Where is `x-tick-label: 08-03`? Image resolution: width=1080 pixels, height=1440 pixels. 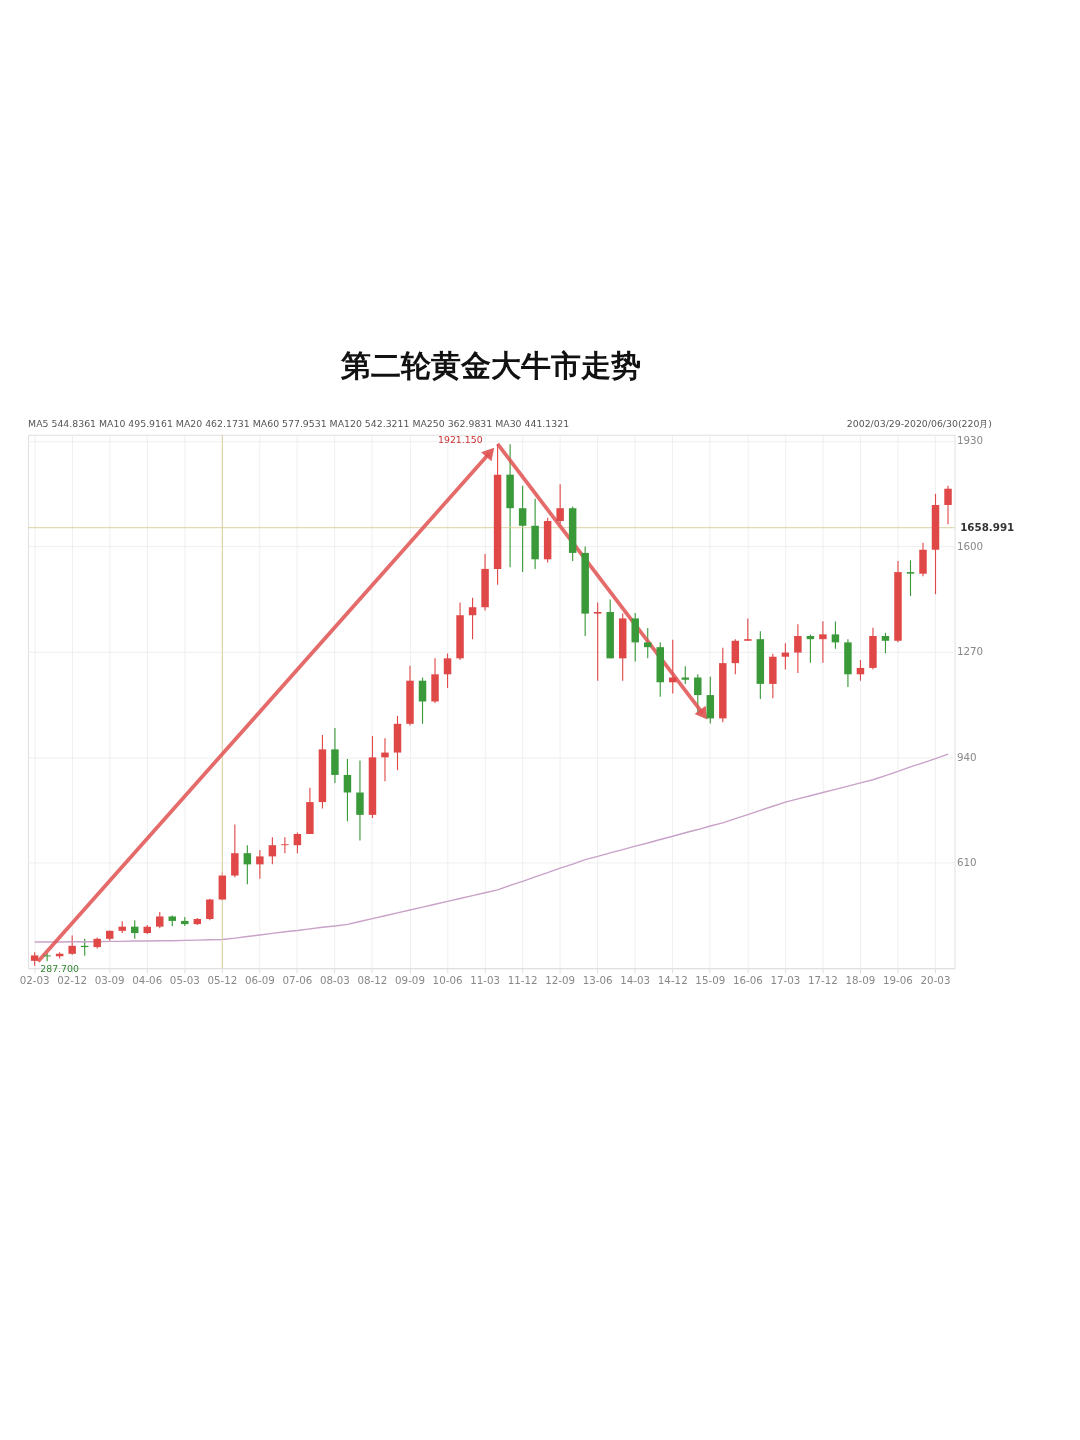
x-tick-label: 08-03 is located at coordinates (335, 979).